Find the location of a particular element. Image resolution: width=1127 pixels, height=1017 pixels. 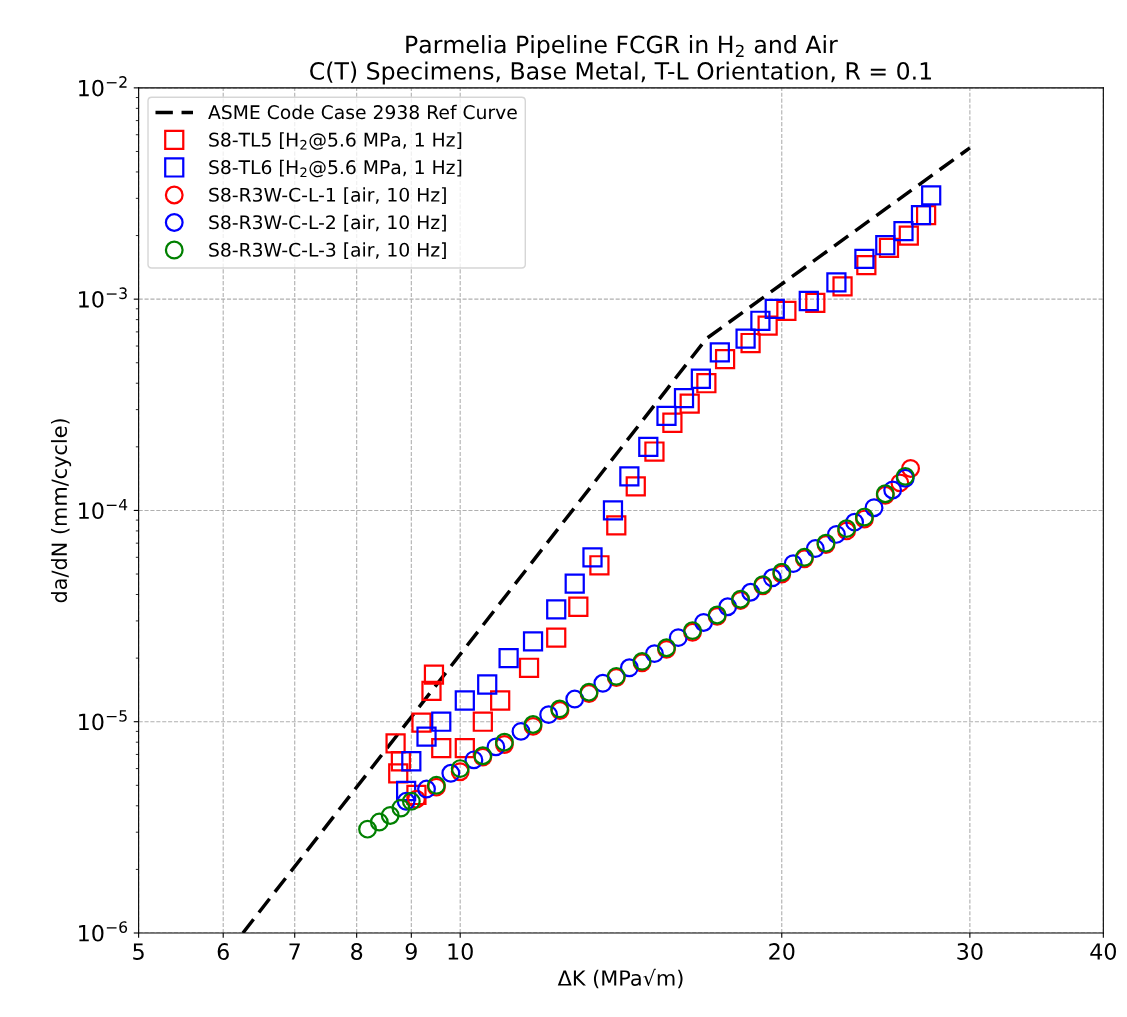

y-tick-label: 10$^{−2}$ is located at coordinates (103, 86).